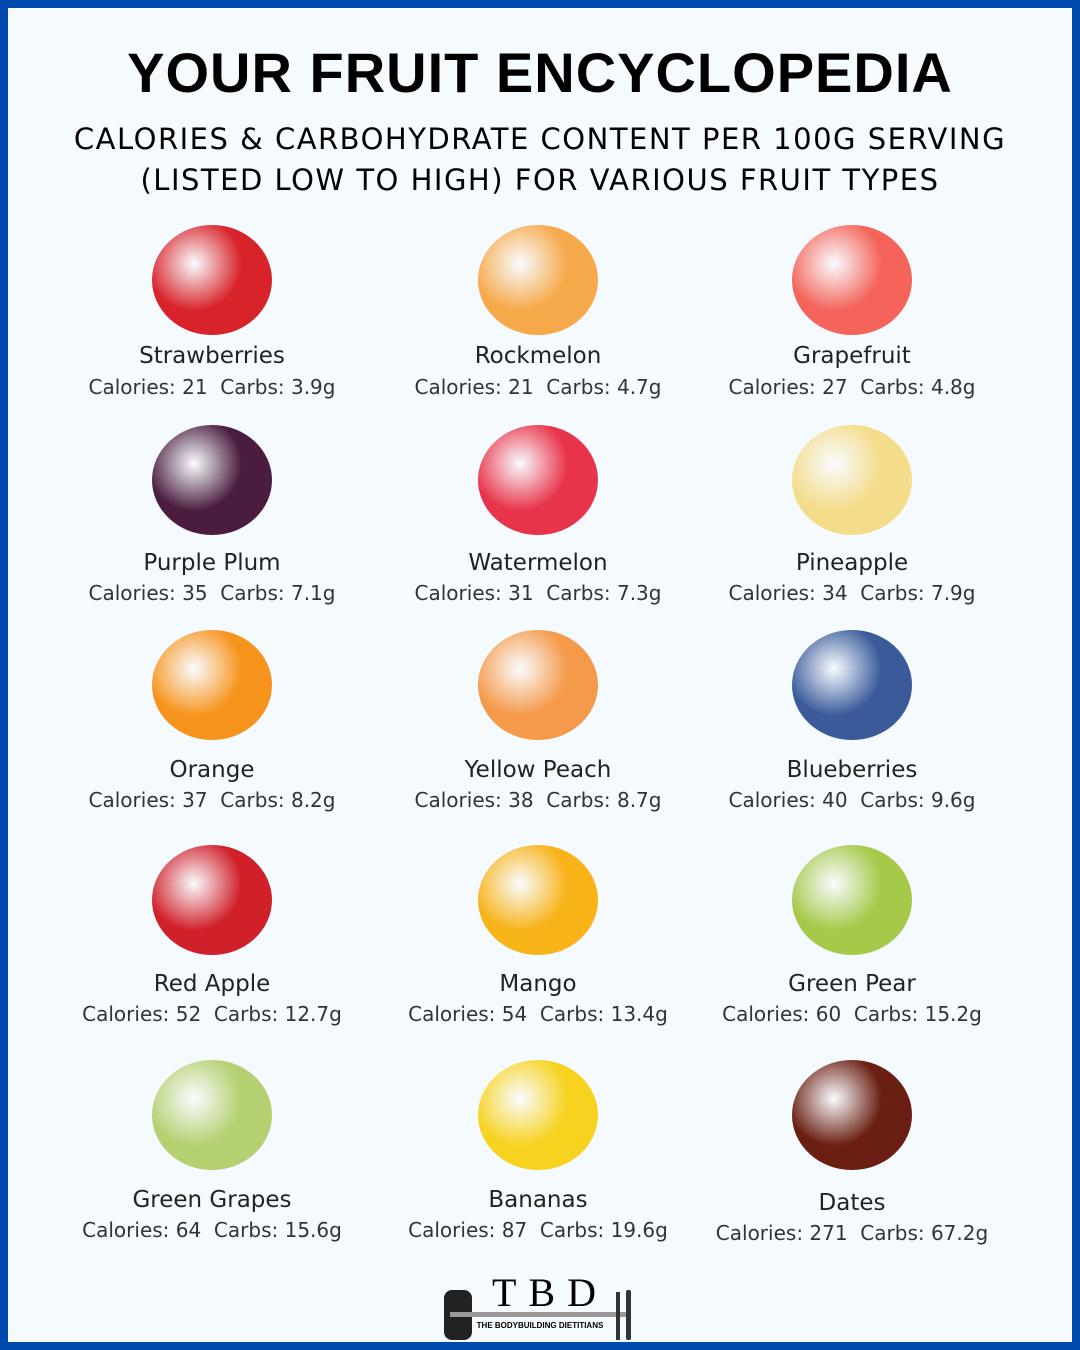  Describe the element at coordinates (212, 387) in the screenshot. I see `fruit-nutrition: Calories: 21 Carbs: 3.9g` at that location.